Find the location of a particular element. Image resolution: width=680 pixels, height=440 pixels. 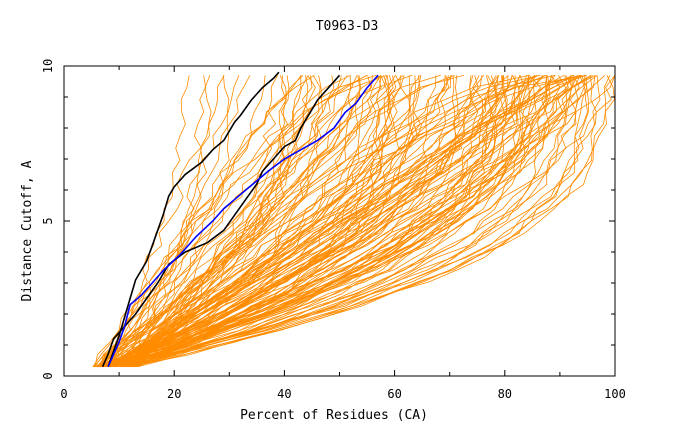

x-tick-labels: 0 20 40 60 80 100 is located at coordinates (342, 394).